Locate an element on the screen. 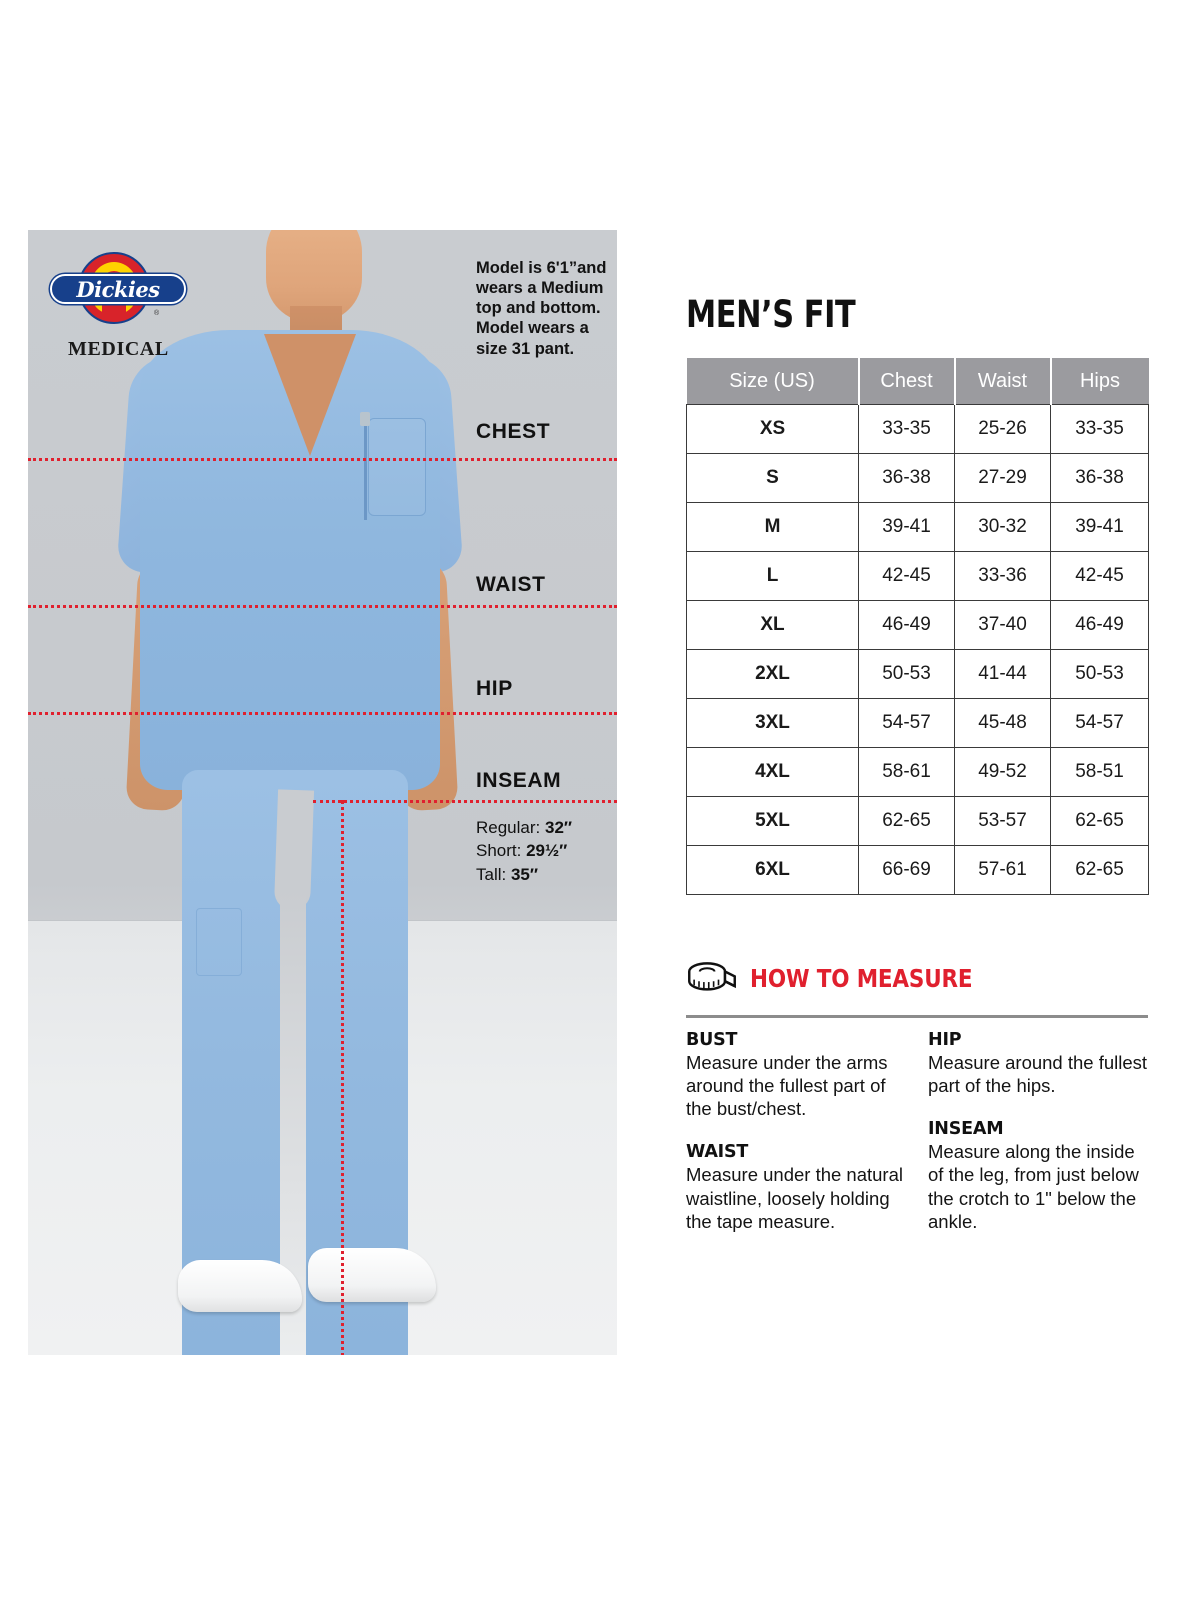 The width and height of the screenshot is (1200, 1600). measure-term-bust: BUST is located at coordinates (712, 1040).